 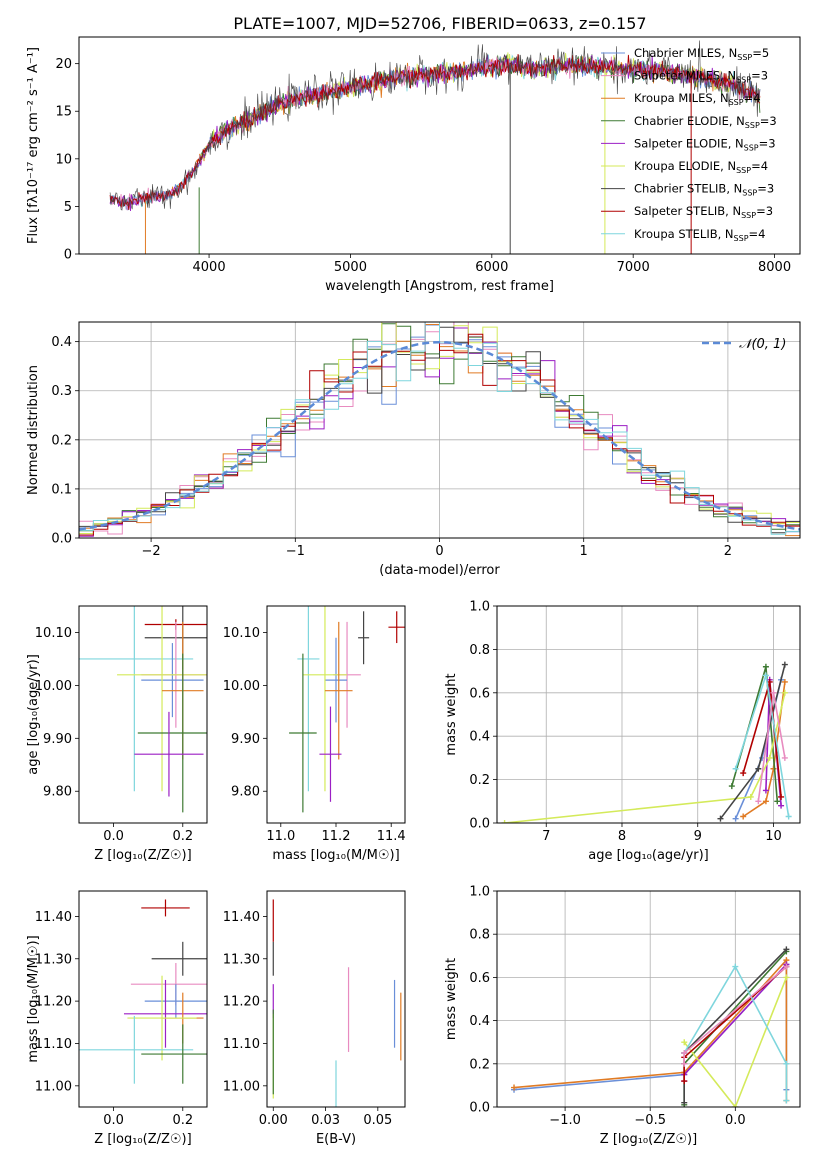 What do you see at coordinates (679, 211) in the screenshot?
I see `legend-model-name: Salpeter STELIB` at bounding box center [679, 211].